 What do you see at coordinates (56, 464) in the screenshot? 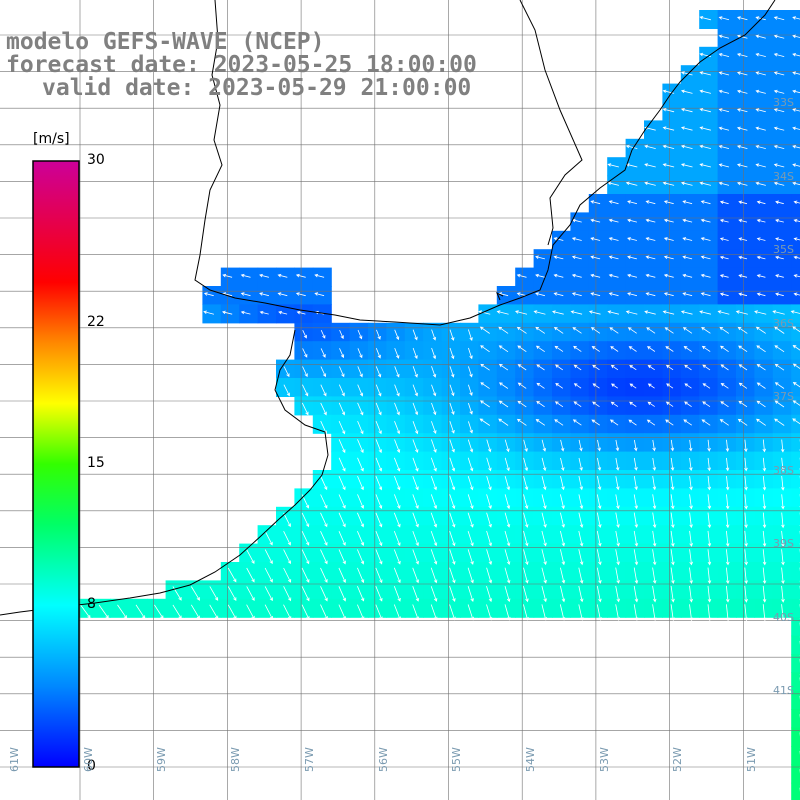
I see `colorbar-bar` at bounding box center [56, 464].